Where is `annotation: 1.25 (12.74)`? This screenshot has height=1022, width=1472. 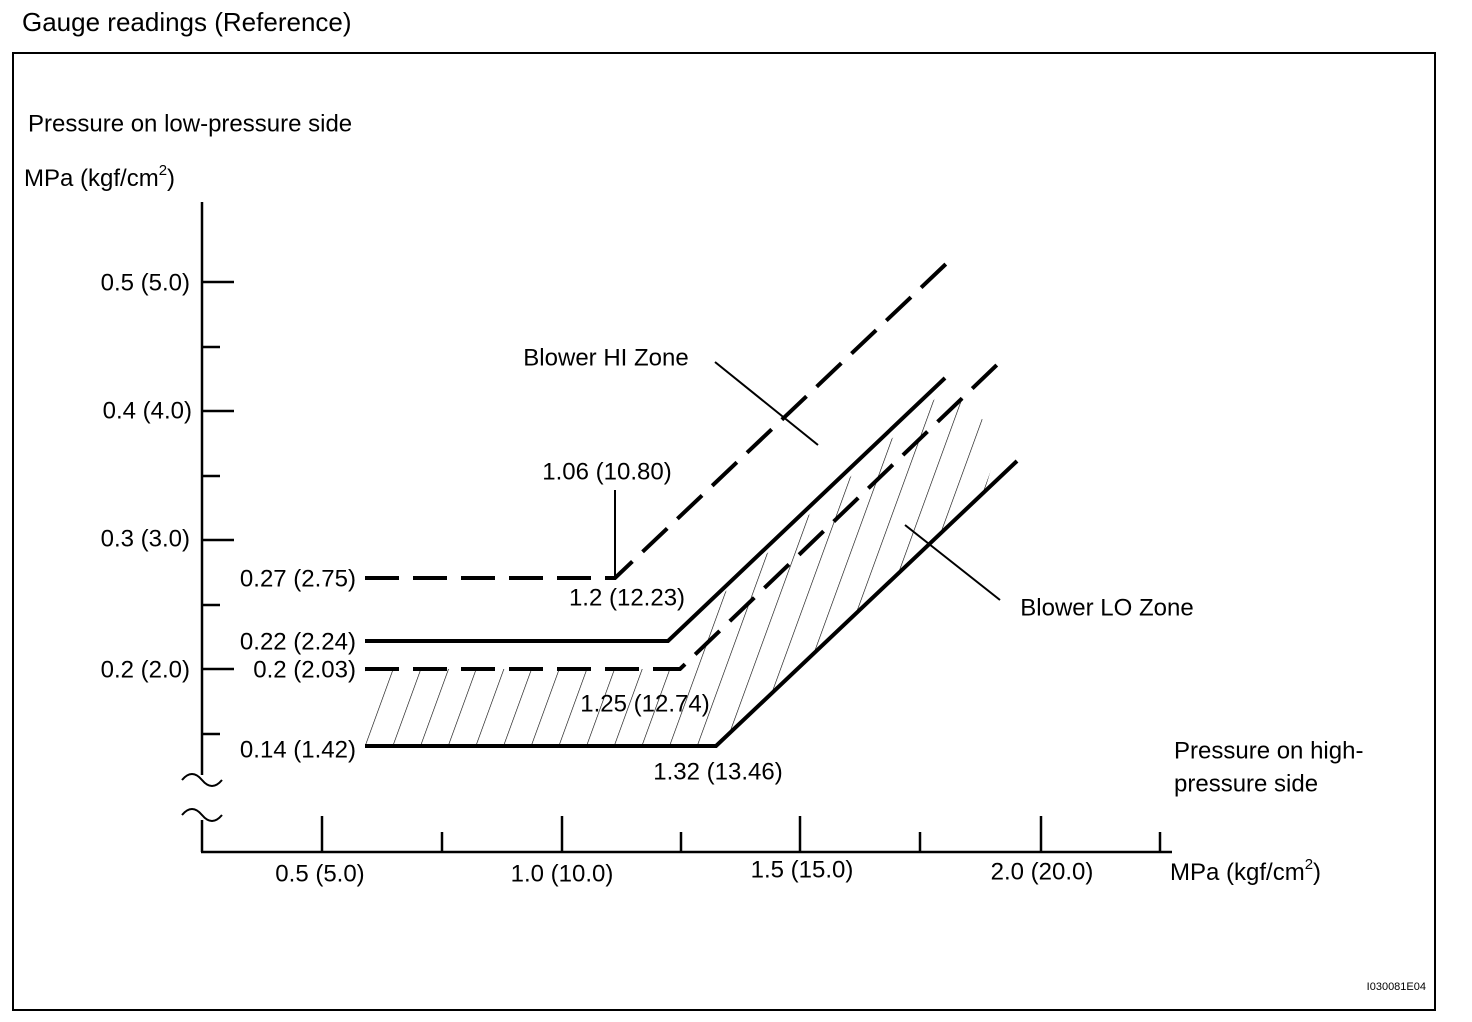 annotation: 1.25 (12.74) is located at coordinates (644, 703).